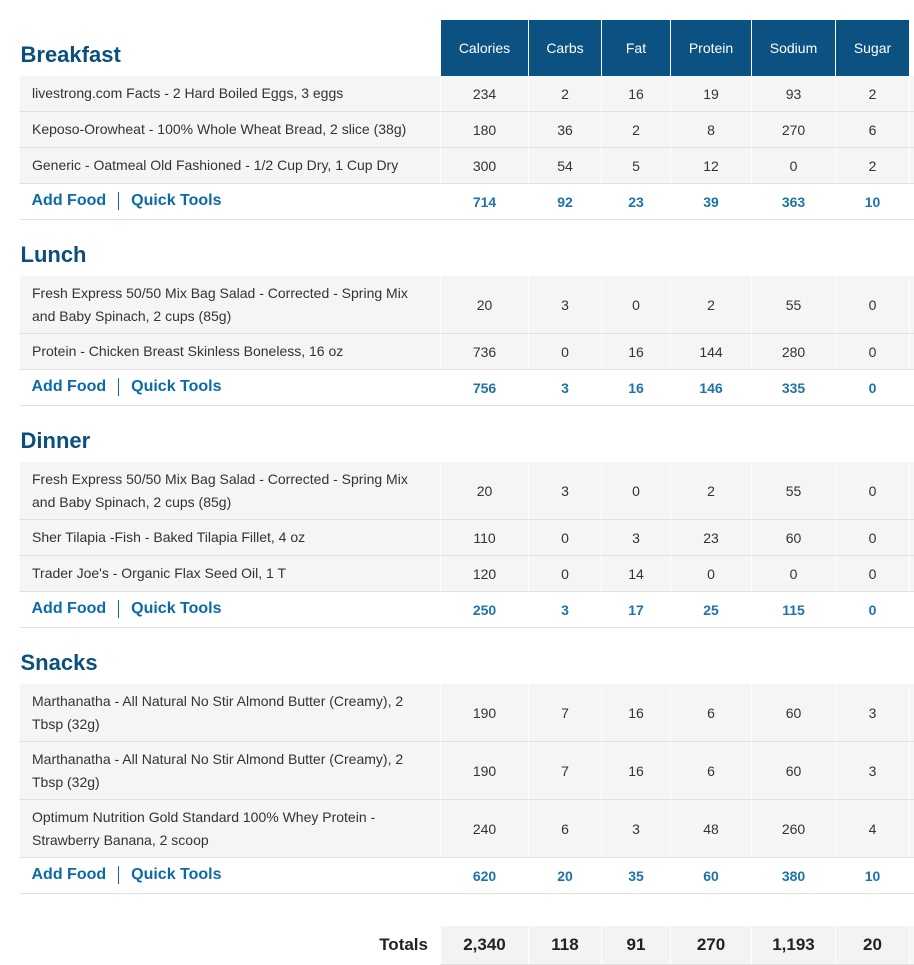 The width and height of the screenshot is (914, 965). What do you see at coordinates (873, 538) in the screenshot?
I see `nutrient-sugar: 0` at bounding box center [873, 538].